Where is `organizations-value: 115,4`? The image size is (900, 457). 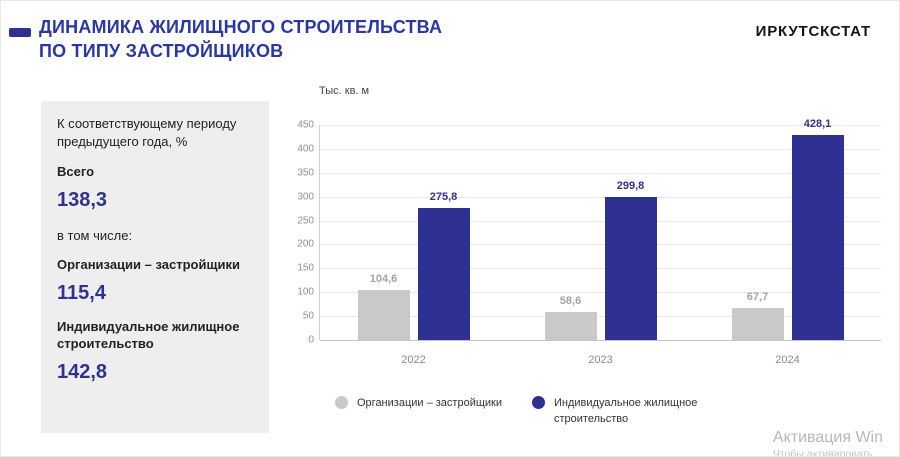
organizations-value: 115,4 is located at coordinates (81, 292).